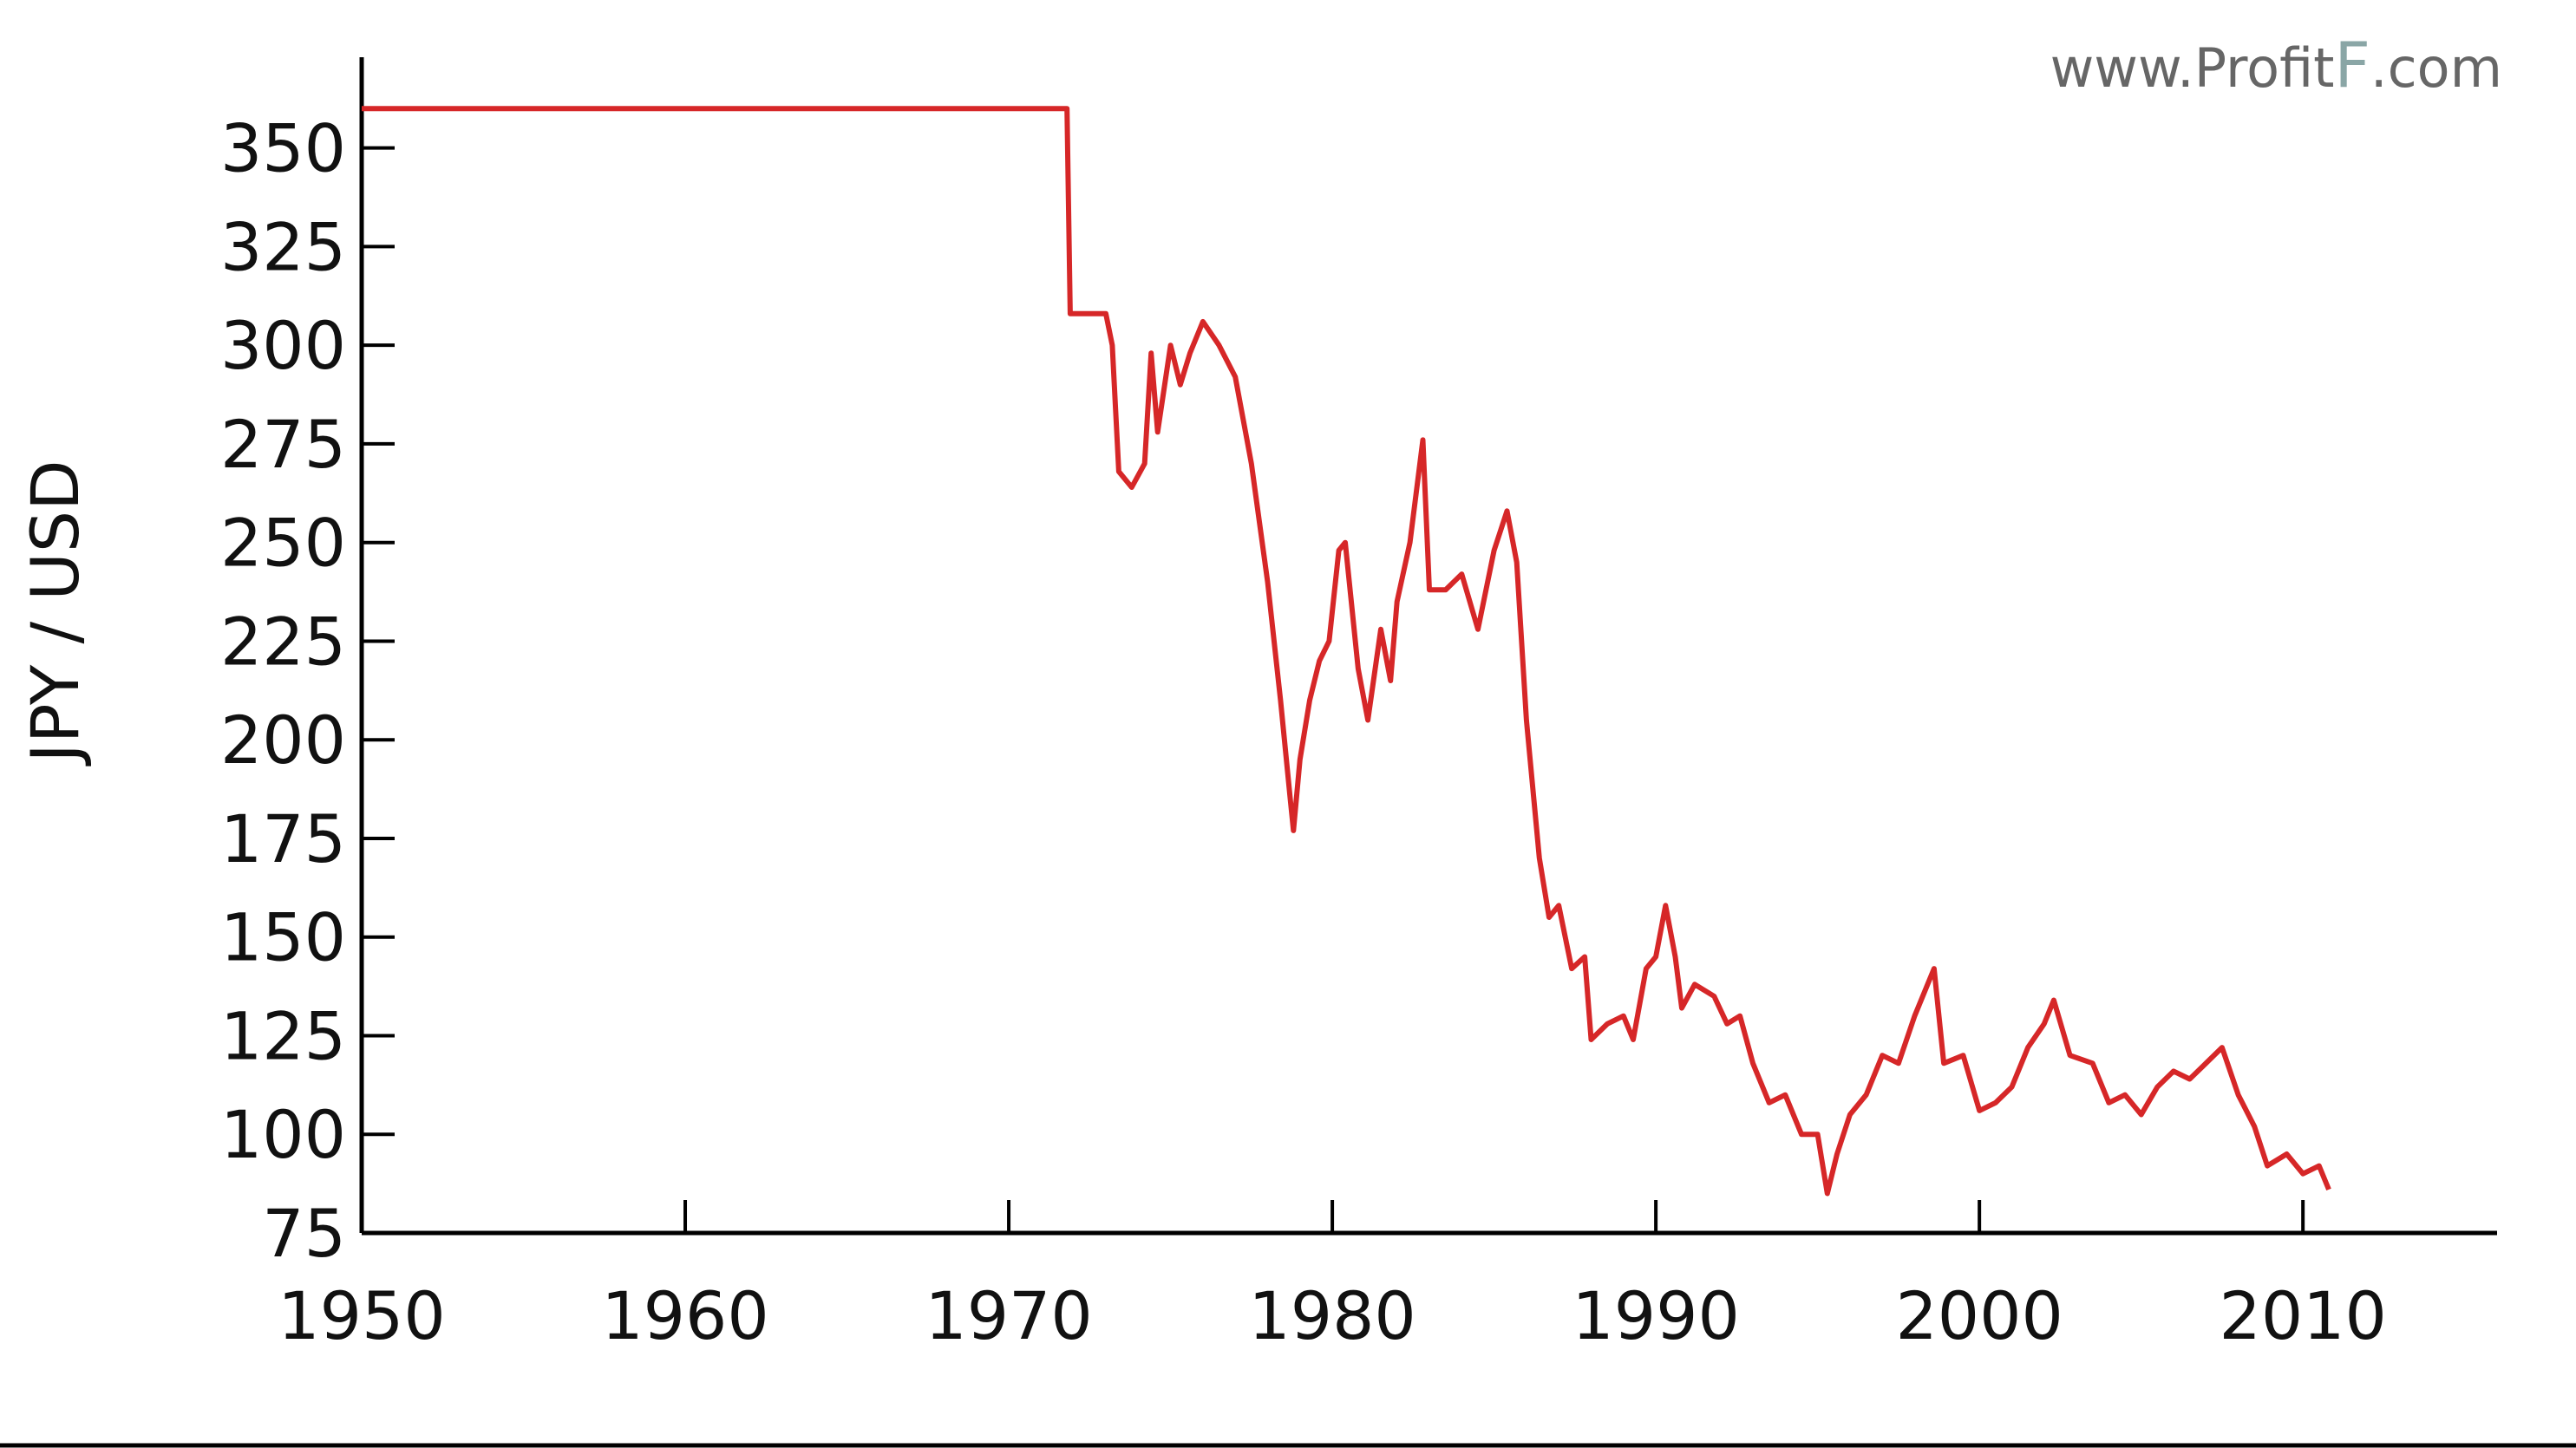  I want to click on y-tick-label: 150, so click(283, 938).